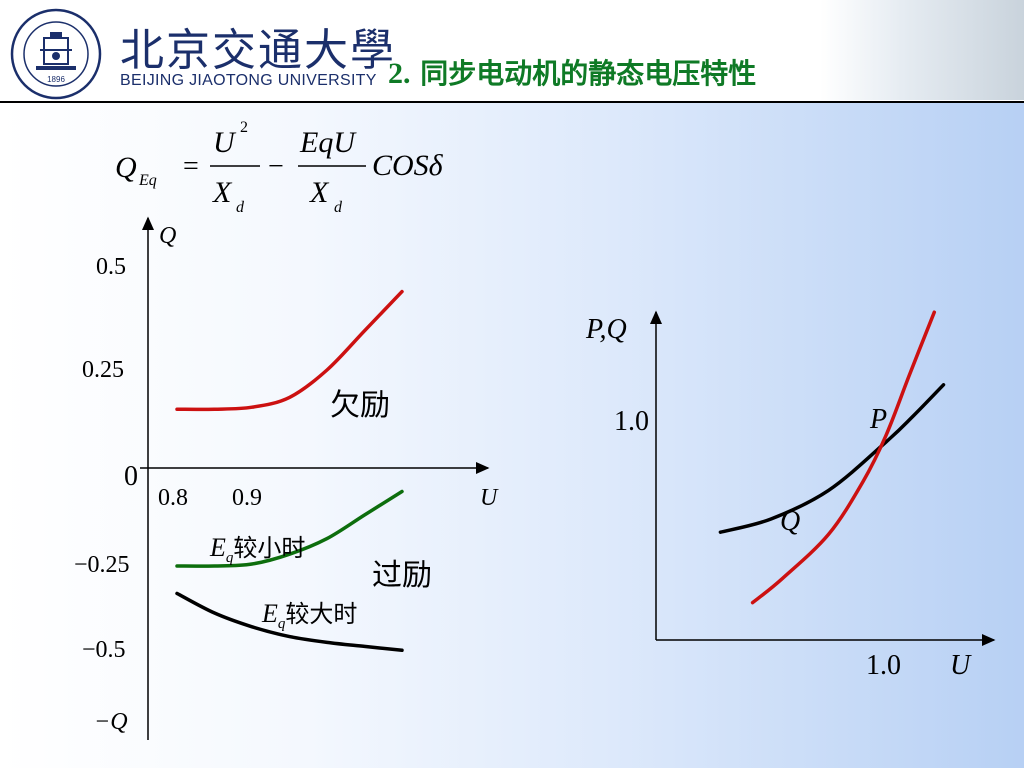 The width and height of the screenshot is (1024, 768). Describe the element at coordinates (489, 498) in the screenshot. I see `left-x-axis-label: U` at that location.